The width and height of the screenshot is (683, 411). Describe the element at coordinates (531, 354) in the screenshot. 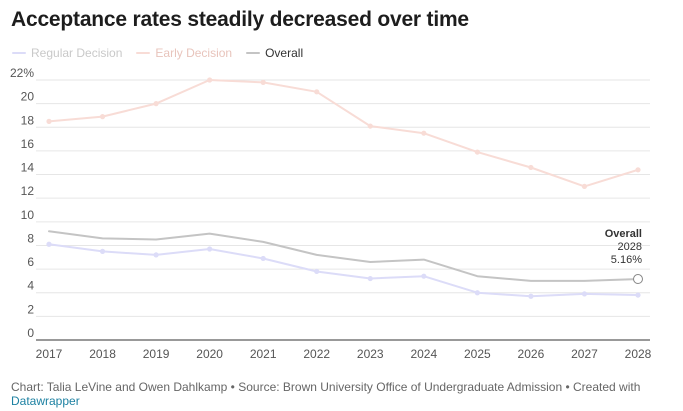

I see `x-tick-label: 2026` at that location.